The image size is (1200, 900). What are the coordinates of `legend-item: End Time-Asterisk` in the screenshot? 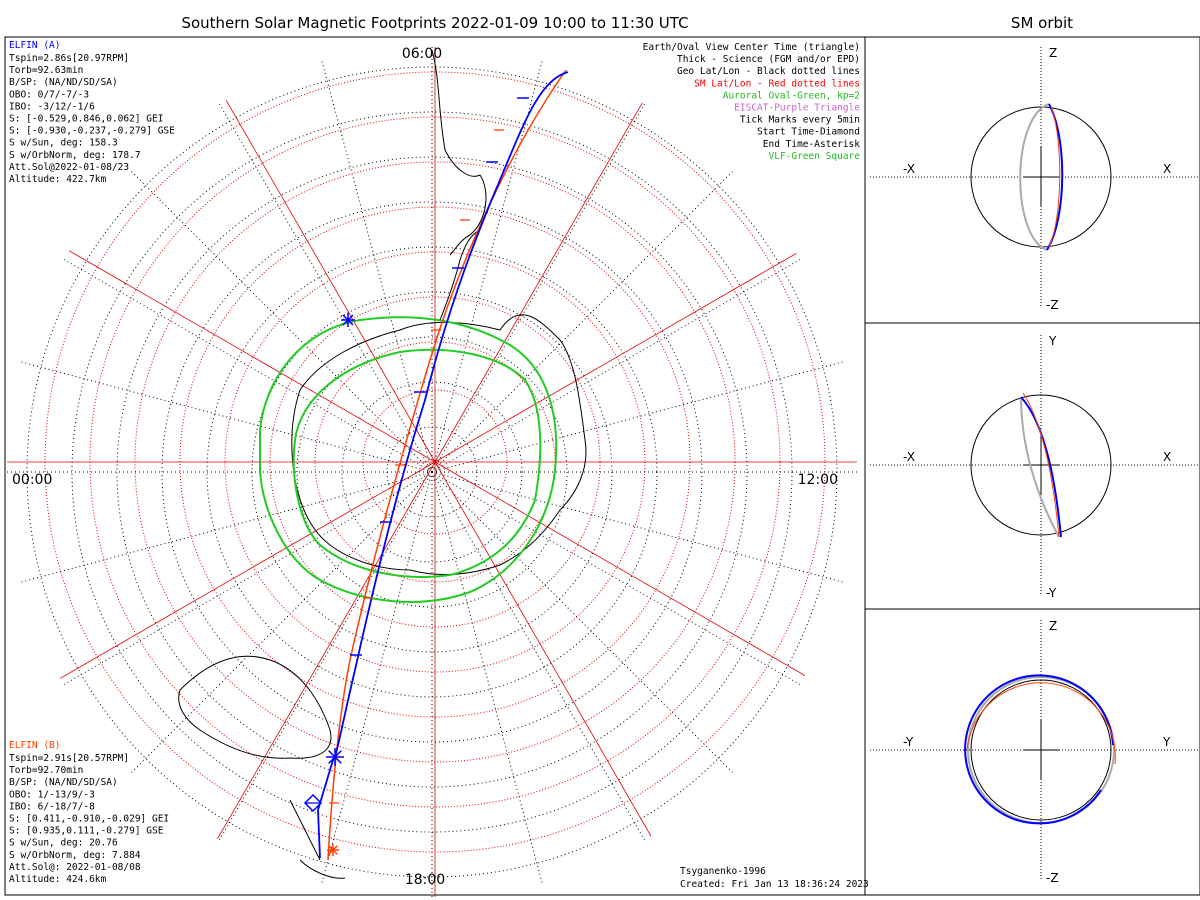 It's located at (812, 144).